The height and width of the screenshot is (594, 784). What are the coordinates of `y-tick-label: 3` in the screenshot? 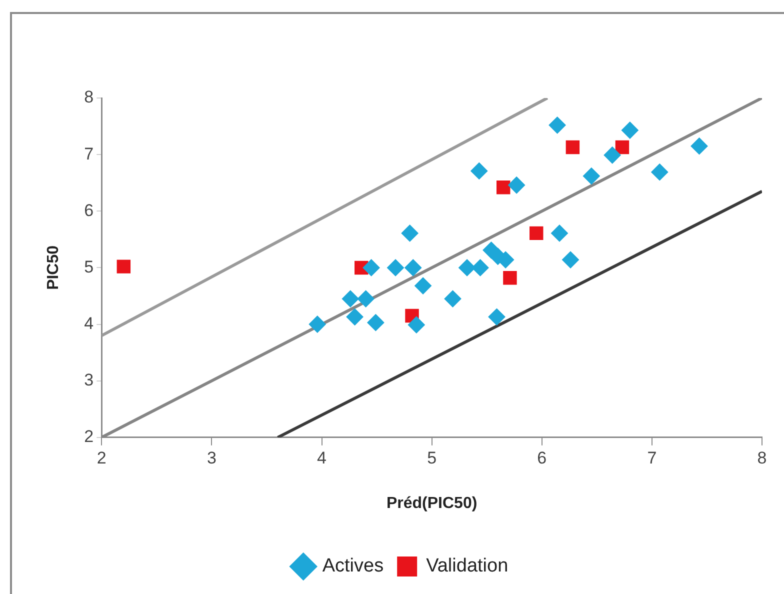 It's located at (89, 380).